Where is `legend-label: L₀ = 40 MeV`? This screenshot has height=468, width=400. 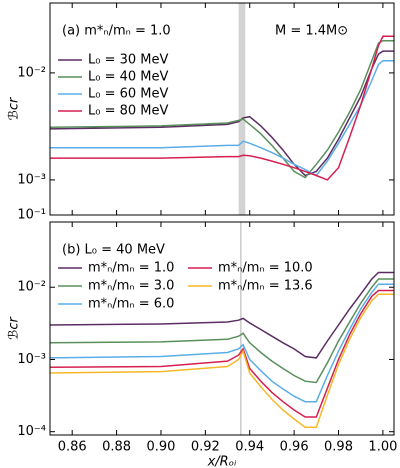 legend-label: L₀ = 40 MeV is located at coordinates (128, 77).